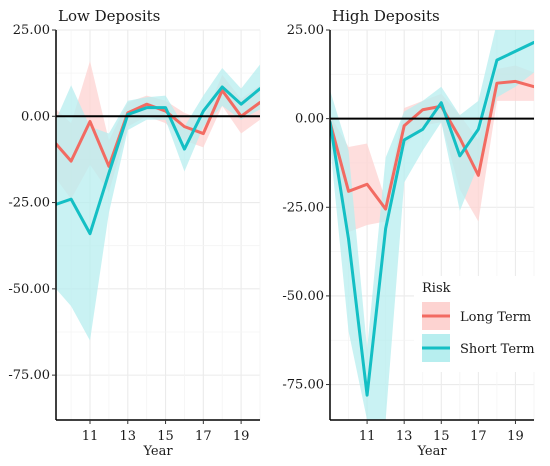 This screenshot has width=550, height=466. What do you see at coordinates (497, 349) in the screenshot?
I see `legend-label: Short Term` at bounding box center [497, 349].